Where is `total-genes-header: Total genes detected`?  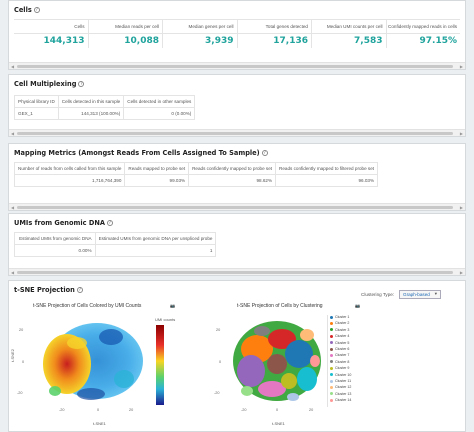 total-genes-header: Total genes detected is located at coordinates (274, 27).